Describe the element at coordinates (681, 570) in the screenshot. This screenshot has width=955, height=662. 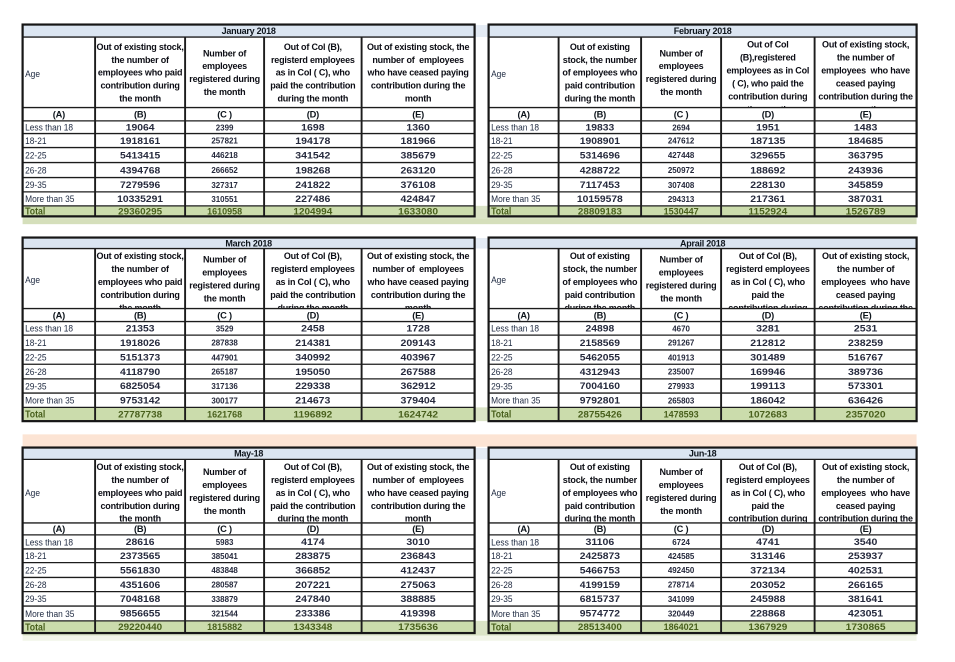
I see `svg-text: 492450` at that location.